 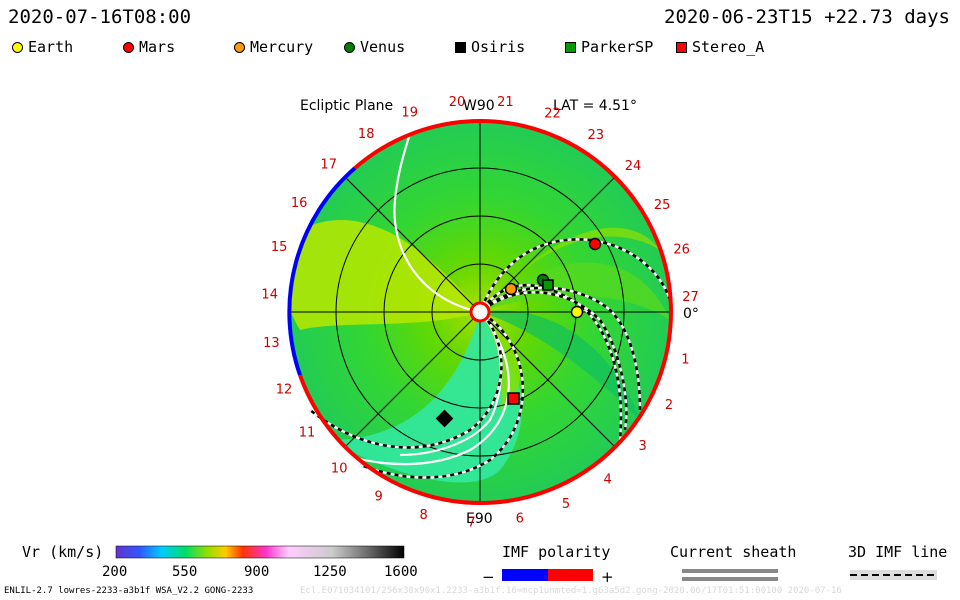 I want to click on legend-mars: Mars, so click(x=149, y=47).